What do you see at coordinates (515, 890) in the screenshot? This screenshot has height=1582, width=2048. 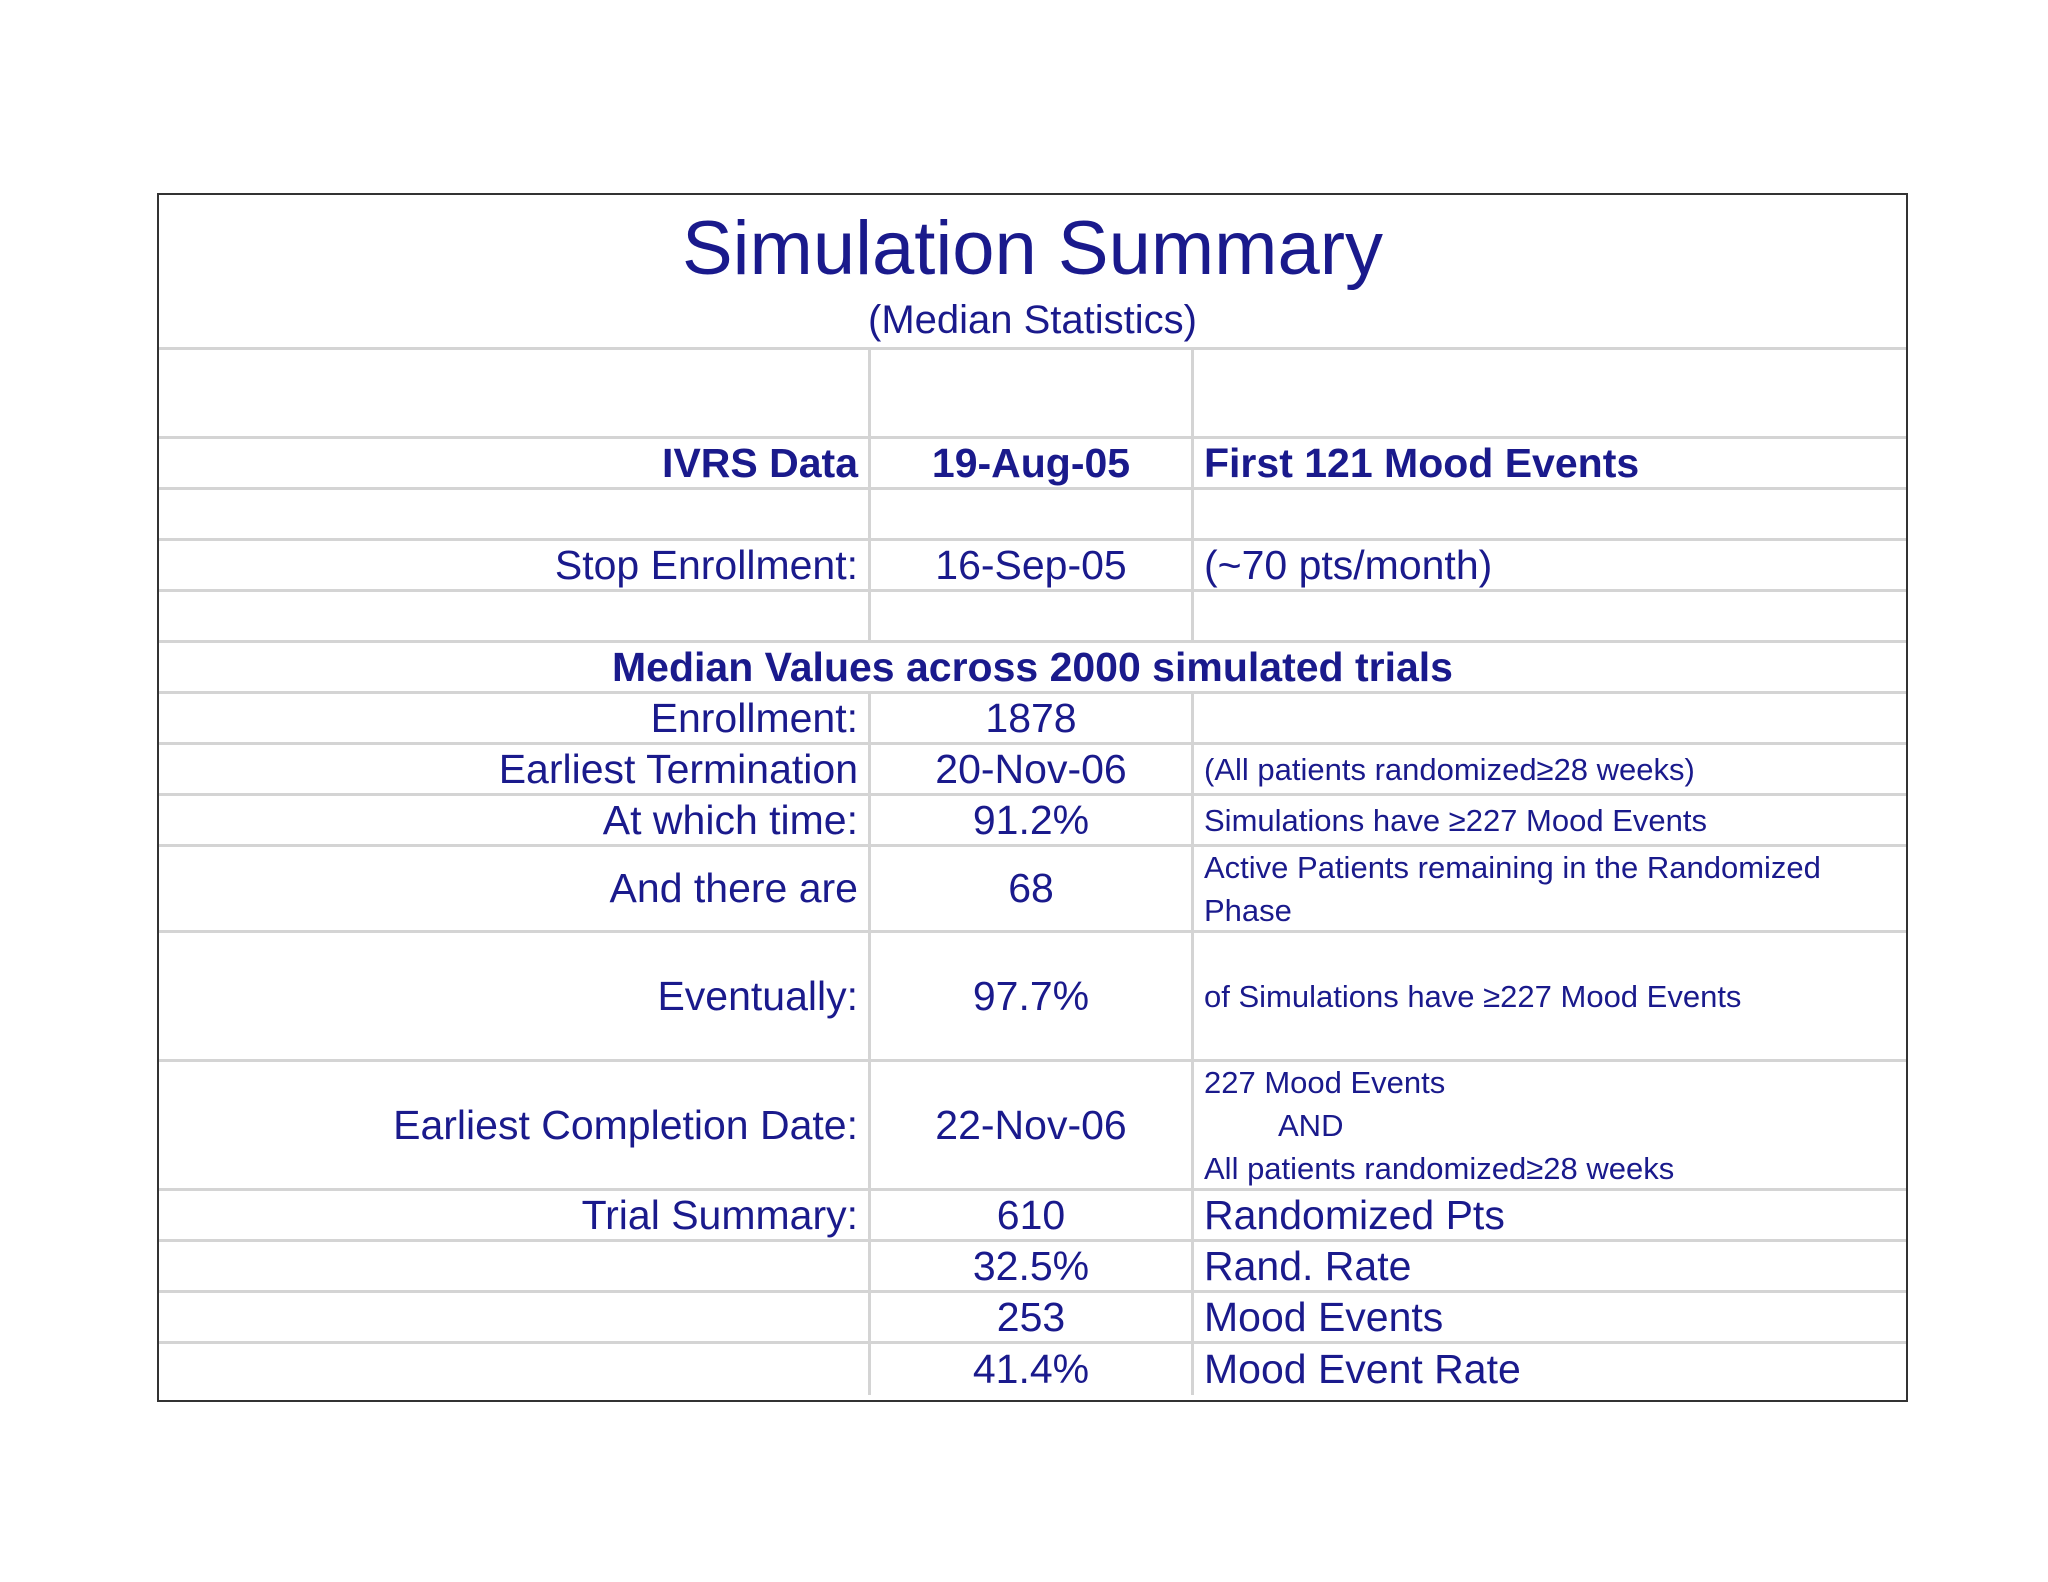 I see `and-there-are-label: And there are` at bounding box center [515, 890].